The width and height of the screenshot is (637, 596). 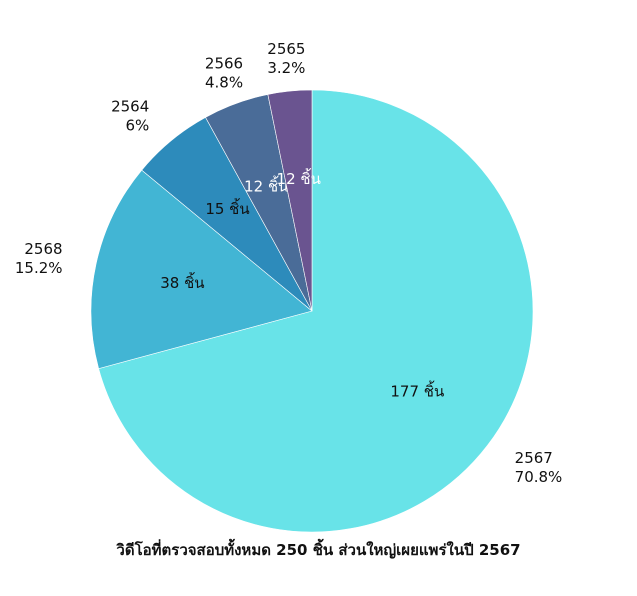 What do you see at coordinates (137, 125) in the screenshot?
I see `slice-percent-label-2564: 6%` at bounding box center [137, 125].